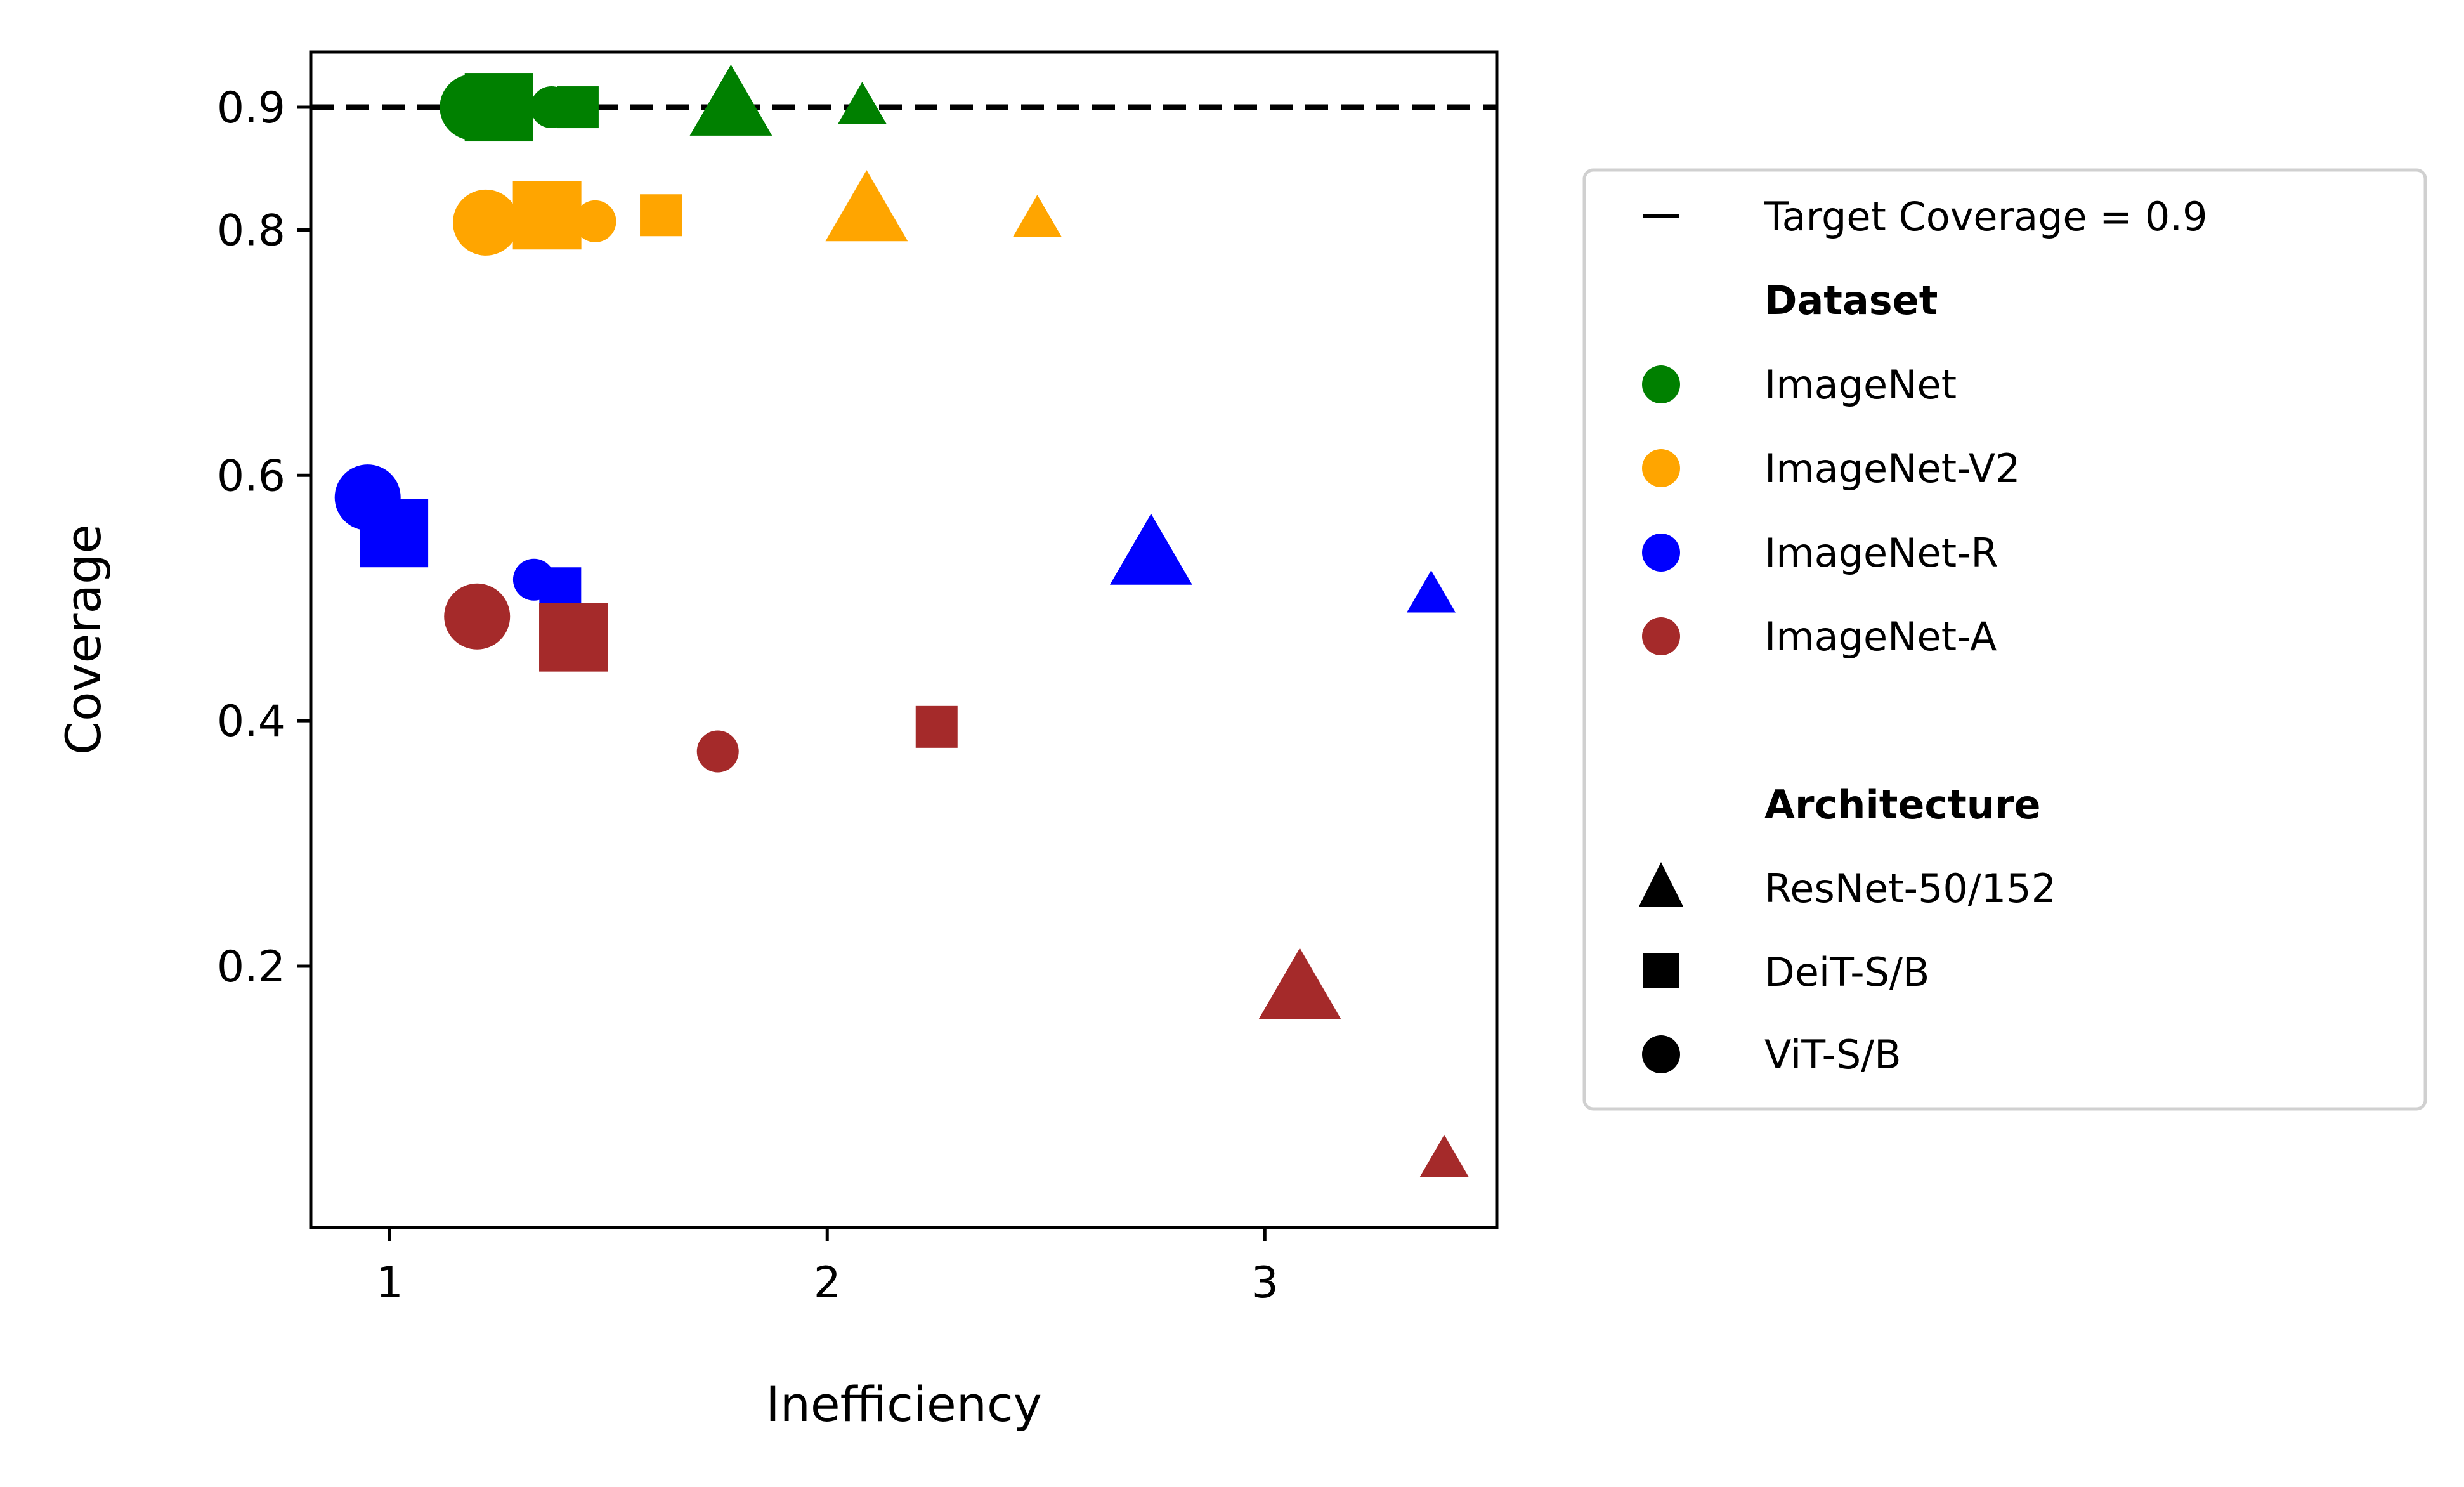 The image size is (2464, 1487). Describe the element at coordinates (903, 1404) in the screenshot. I see `x-axis-label: Inefficiency` at that location.